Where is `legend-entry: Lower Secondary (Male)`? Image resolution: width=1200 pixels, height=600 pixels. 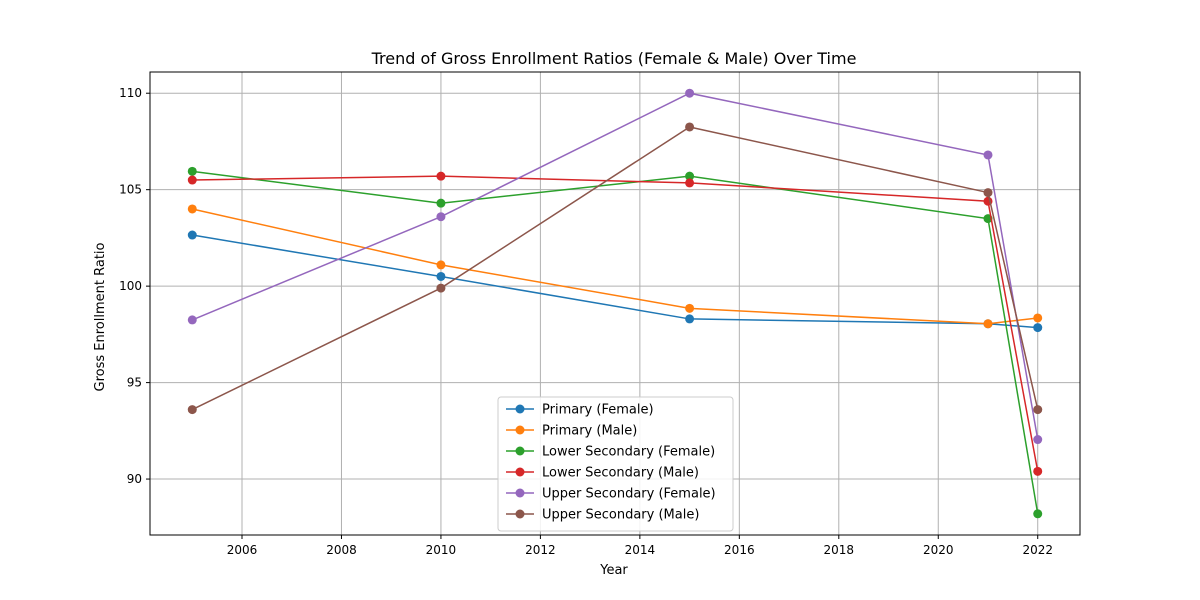 legend-entry: Lower Secondary (Male) is located at coordinates (602, 473).